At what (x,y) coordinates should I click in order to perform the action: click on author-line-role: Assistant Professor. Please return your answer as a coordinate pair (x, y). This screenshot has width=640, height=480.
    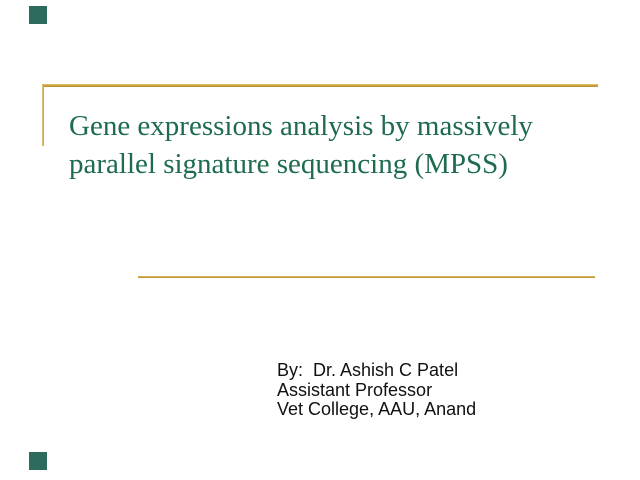
    Looking at the image, I should click on (355, 389).